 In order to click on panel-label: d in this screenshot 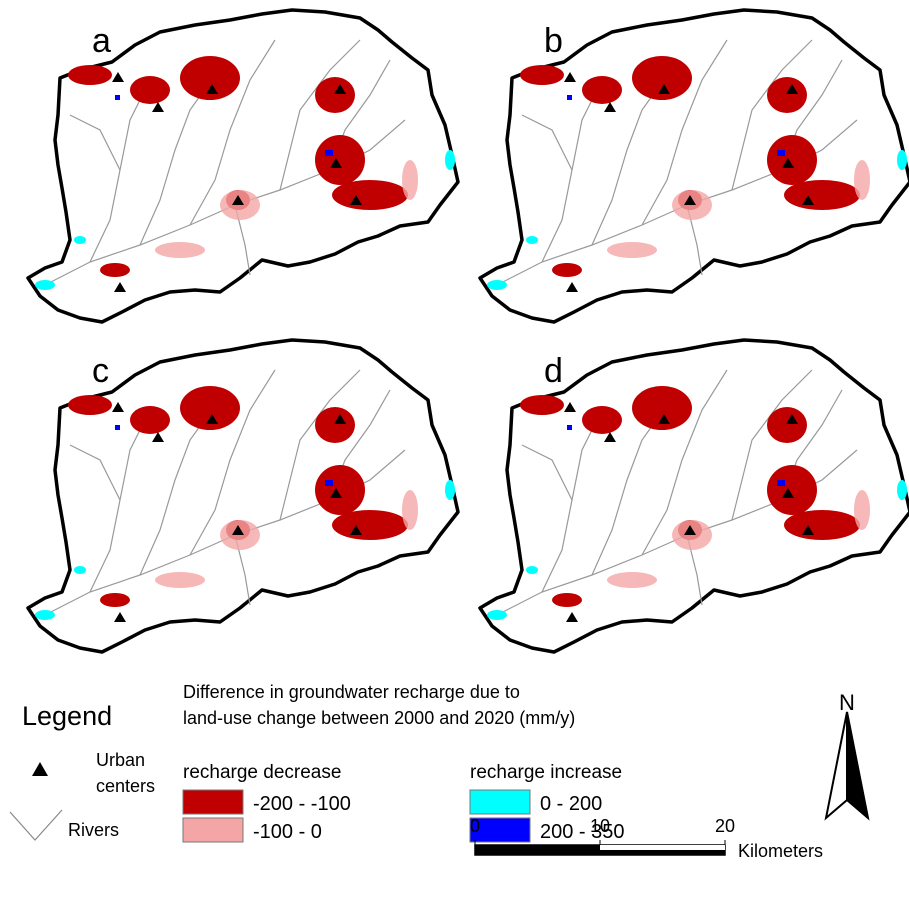, I will do `click(553, 371)`.